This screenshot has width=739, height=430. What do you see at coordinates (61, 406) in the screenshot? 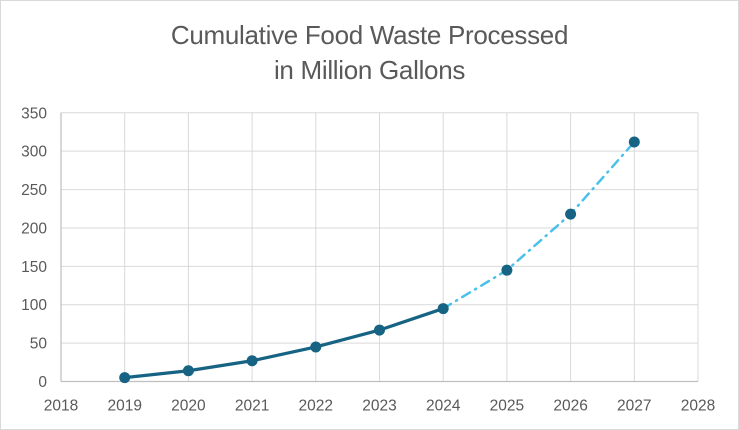
I see `x-axis-tick-label: 2018` at bounding box center [61, 406].